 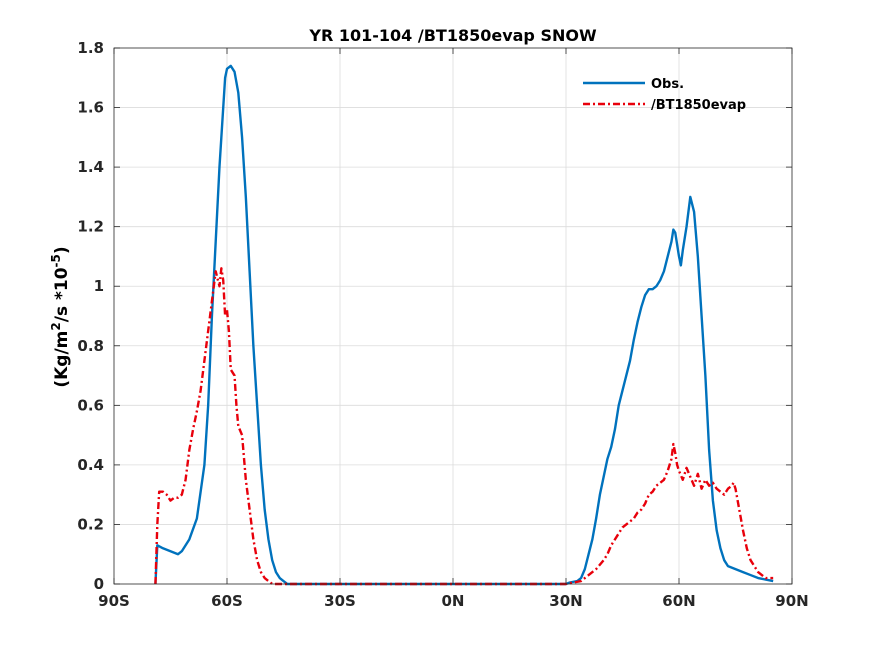 What do you see at coordinates (56, 326) in the screenshot?
I see `y-label-sup1: 2` at bounding box center [56, 326].